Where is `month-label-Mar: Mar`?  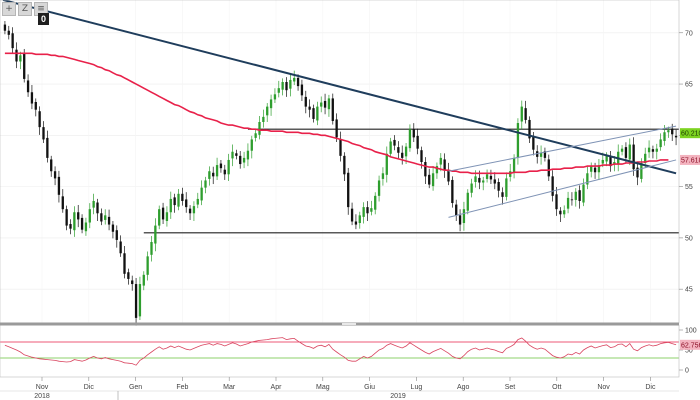
month-label-Mar: Mar is located at coordinates (229, 387).